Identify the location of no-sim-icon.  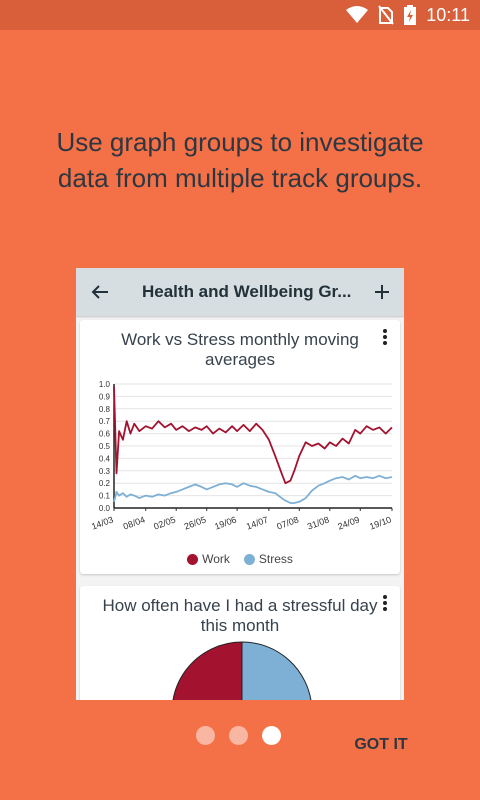
(386, 15).